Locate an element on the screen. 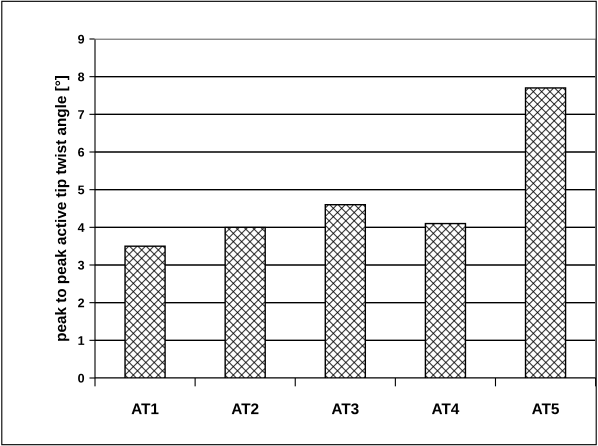  y-axis-title: peak to peak active tip twist angle [°] is located at coordinates (62, 208).